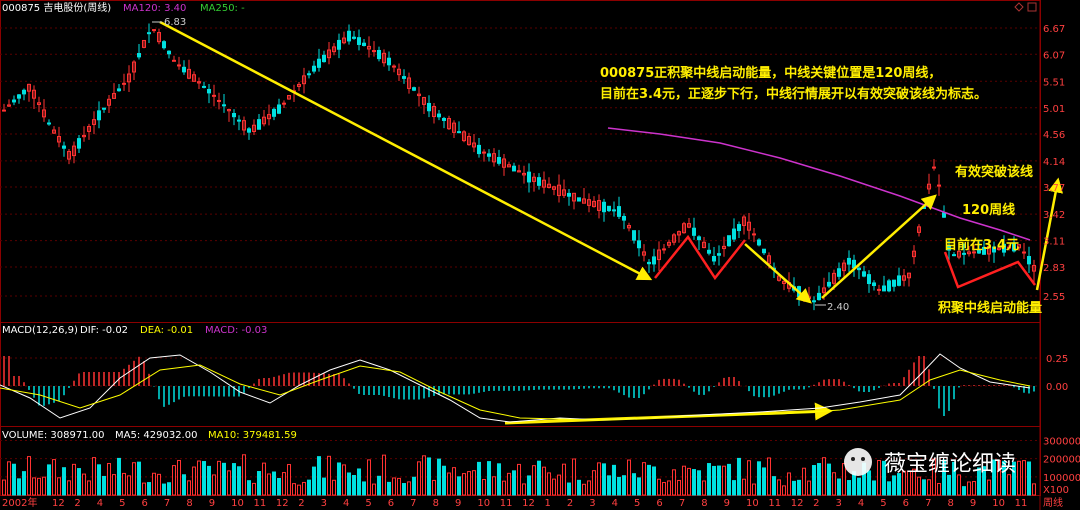 The height and width of the screenshot is (510, 1080). What do you see at coordinates (1021, 503) in the screenshot?
I see `time-tick-44: 11` at bounding box center [1021, 503].